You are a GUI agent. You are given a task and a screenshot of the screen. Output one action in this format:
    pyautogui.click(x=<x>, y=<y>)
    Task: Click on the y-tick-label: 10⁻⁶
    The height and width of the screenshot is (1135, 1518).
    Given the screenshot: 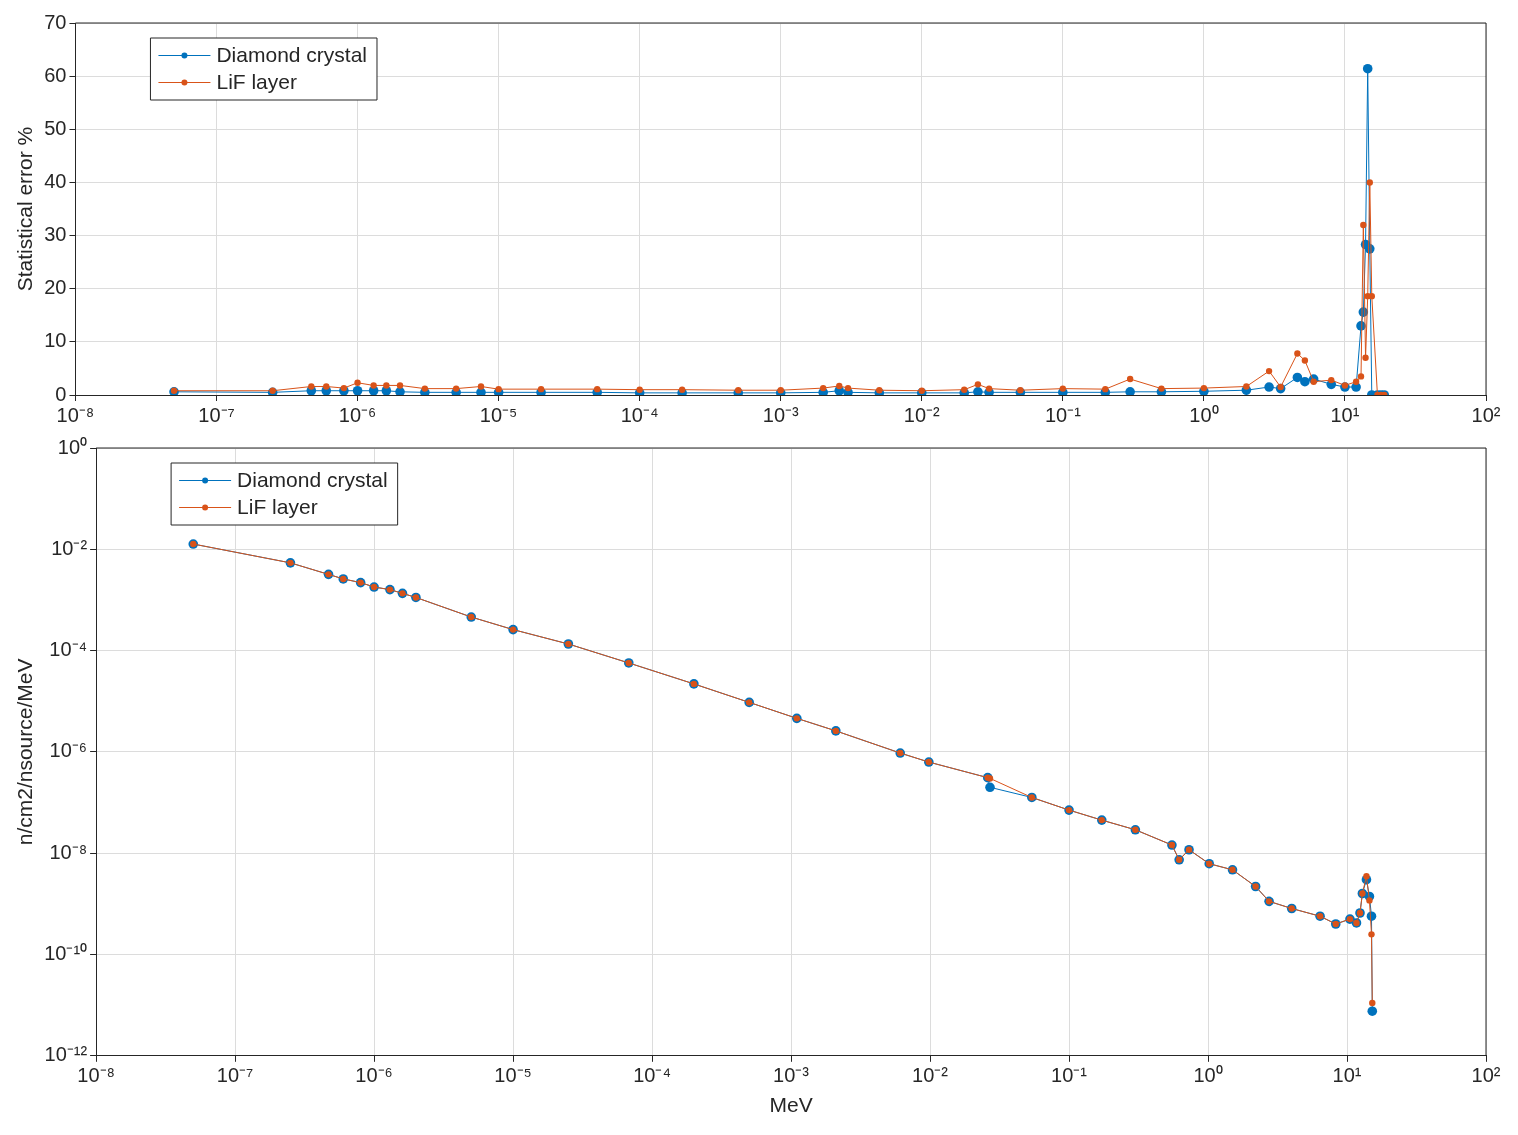 What is the action you would take?
    pyautogui.click(x=68, y=750)
    